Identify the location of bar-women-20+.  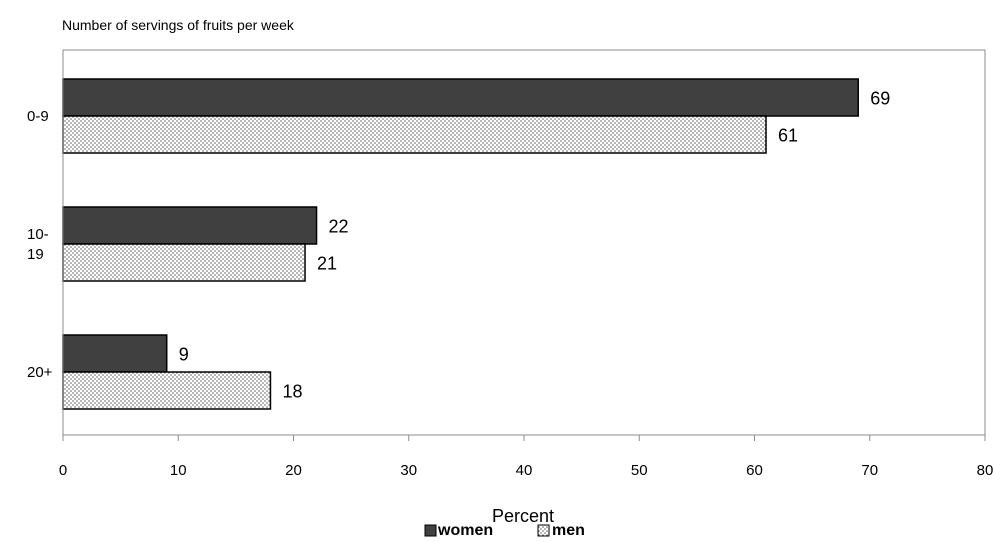
(115, 353).